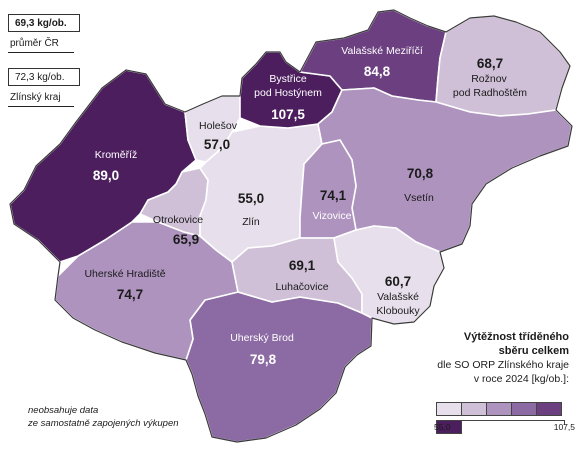 The image size is (585, 456). I want to click on legend-color-scale, so click(510, 420).